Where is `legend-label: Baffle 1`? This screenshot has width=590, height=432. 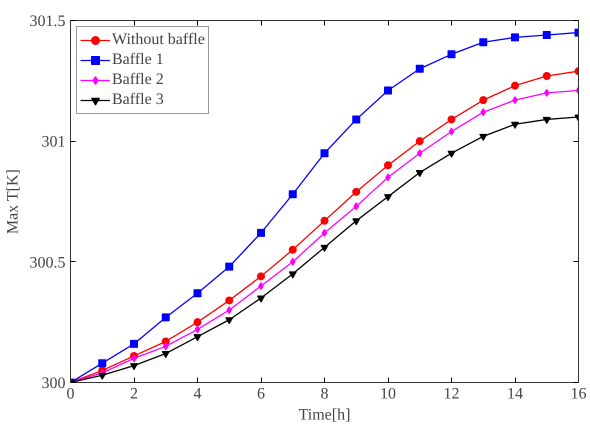 legend-label: Baffle 1 is located at coordinates (138, 60).